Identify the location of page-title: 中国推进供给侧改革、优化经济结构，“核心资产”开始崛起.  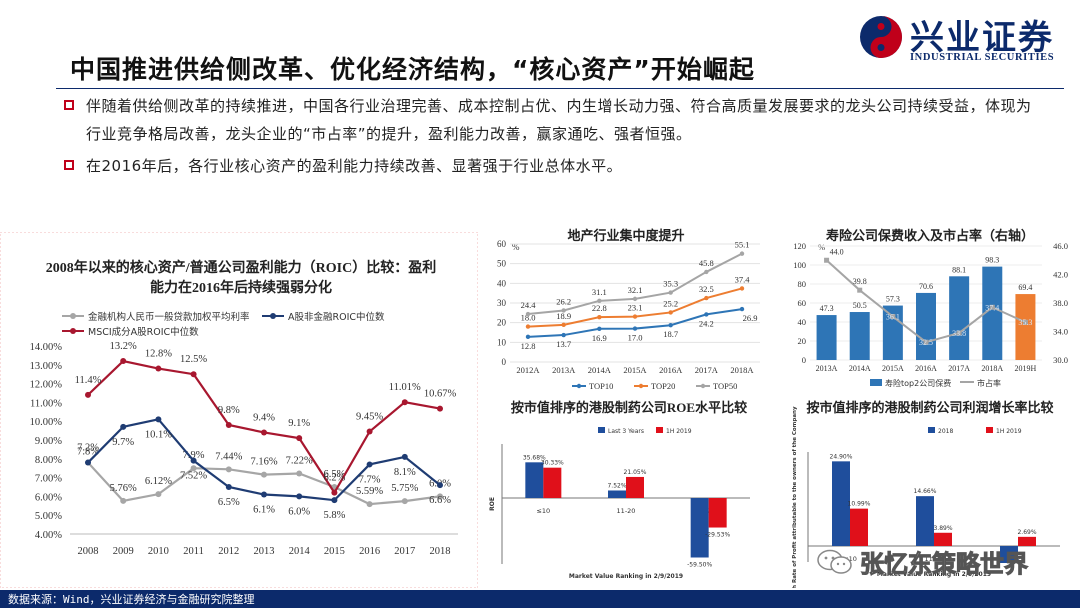
(412, 69).